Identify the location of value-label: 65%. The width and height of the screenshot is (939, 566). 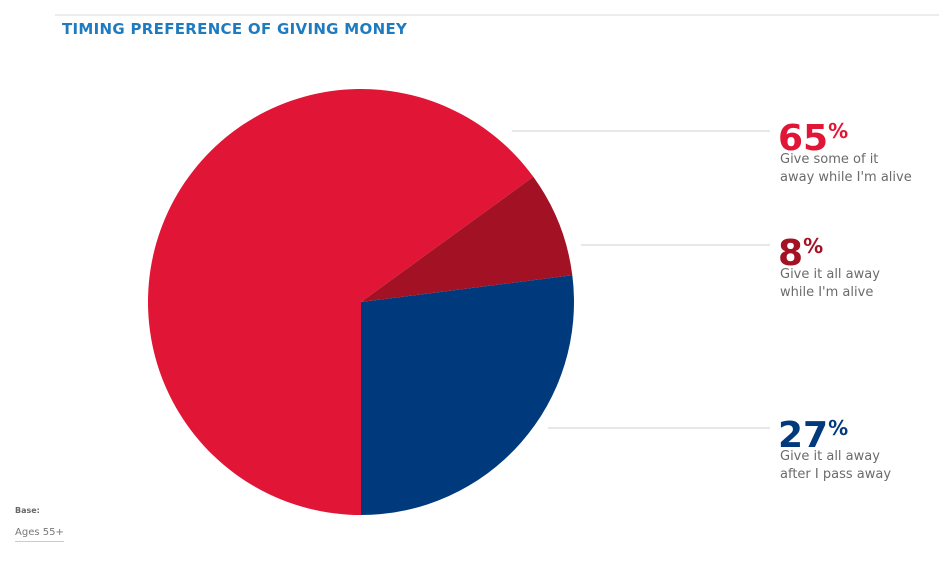
(813, 135).